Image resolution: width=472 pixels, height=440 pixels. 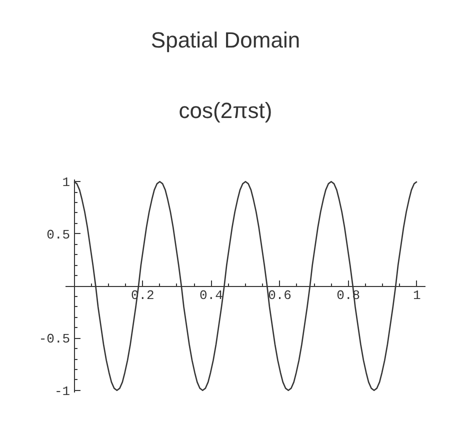 I want to click on y-tick-label: 1, so click(x=66, y=182).